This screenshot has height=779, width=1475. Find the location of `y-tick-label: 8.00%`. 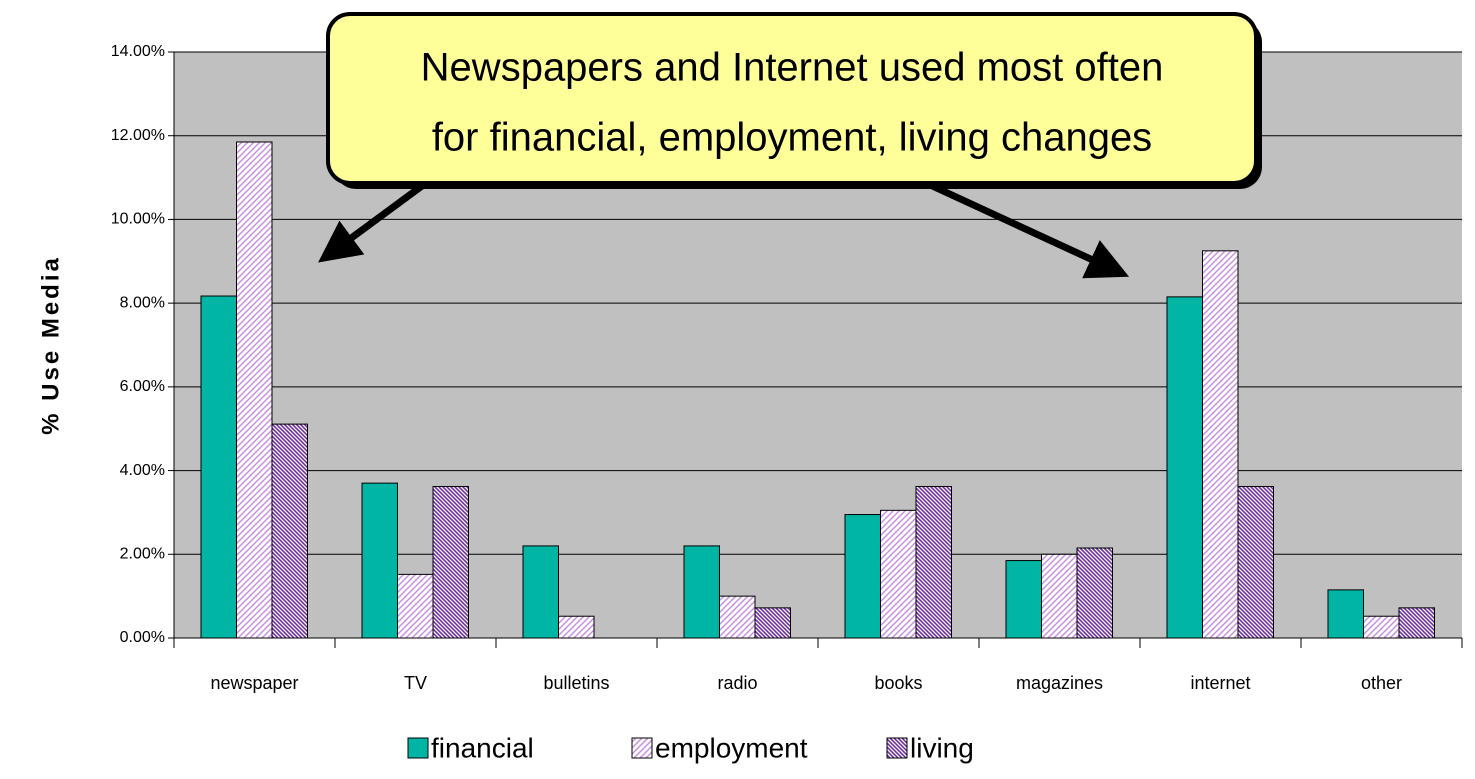

y-tick-label: 8.00% is located at coordinates (142, 302).